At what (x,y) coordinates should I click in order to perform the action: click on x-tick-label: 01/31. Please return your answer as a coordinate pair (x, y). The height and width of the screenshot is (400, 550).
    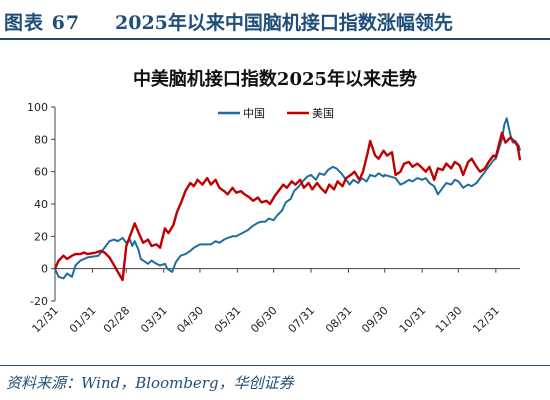
    Looking at the image, I should click on (83, 320).